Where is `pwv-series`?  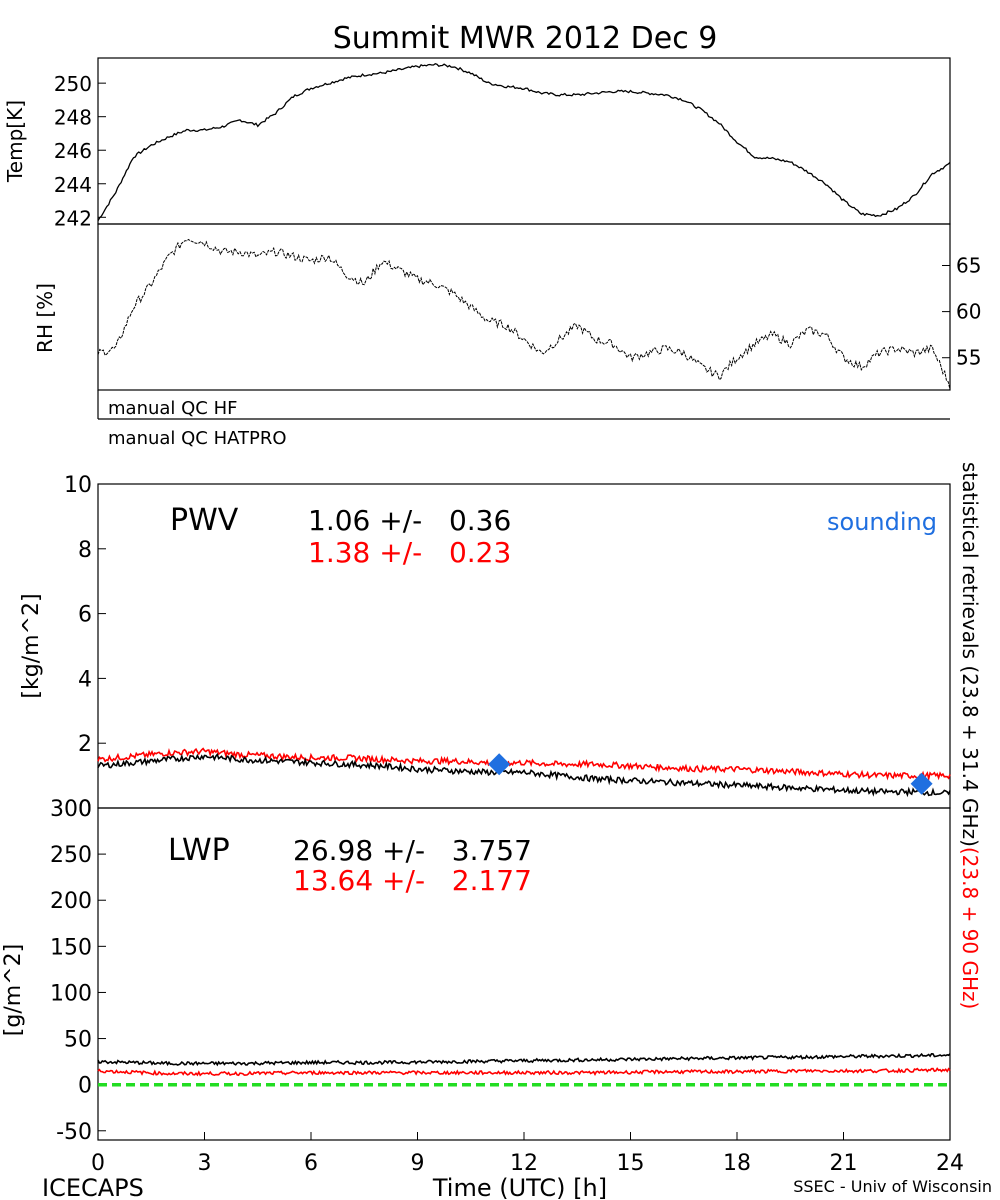 pwv-series is located at coordinates (524, 772).